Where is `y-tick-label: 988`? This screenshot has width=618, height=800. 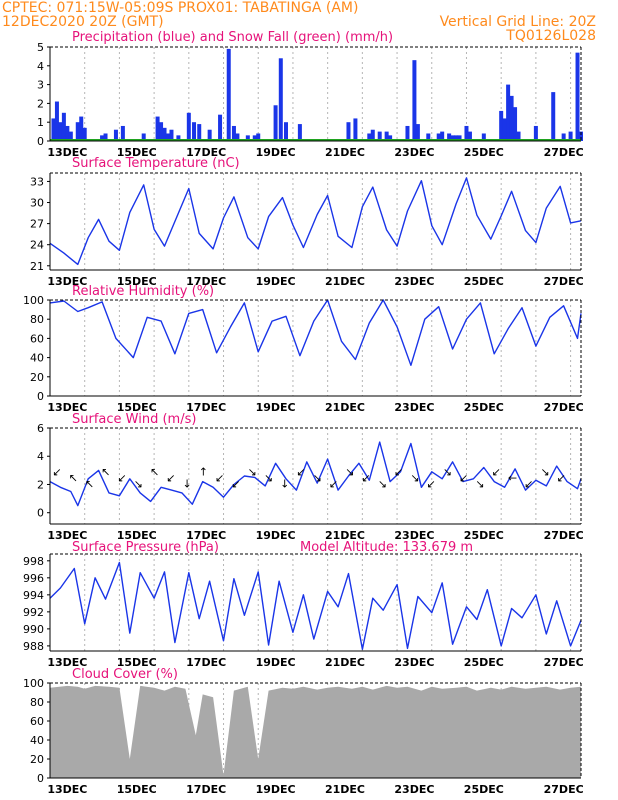 y-tick-label: 988 is located at coordinates (33, 646).